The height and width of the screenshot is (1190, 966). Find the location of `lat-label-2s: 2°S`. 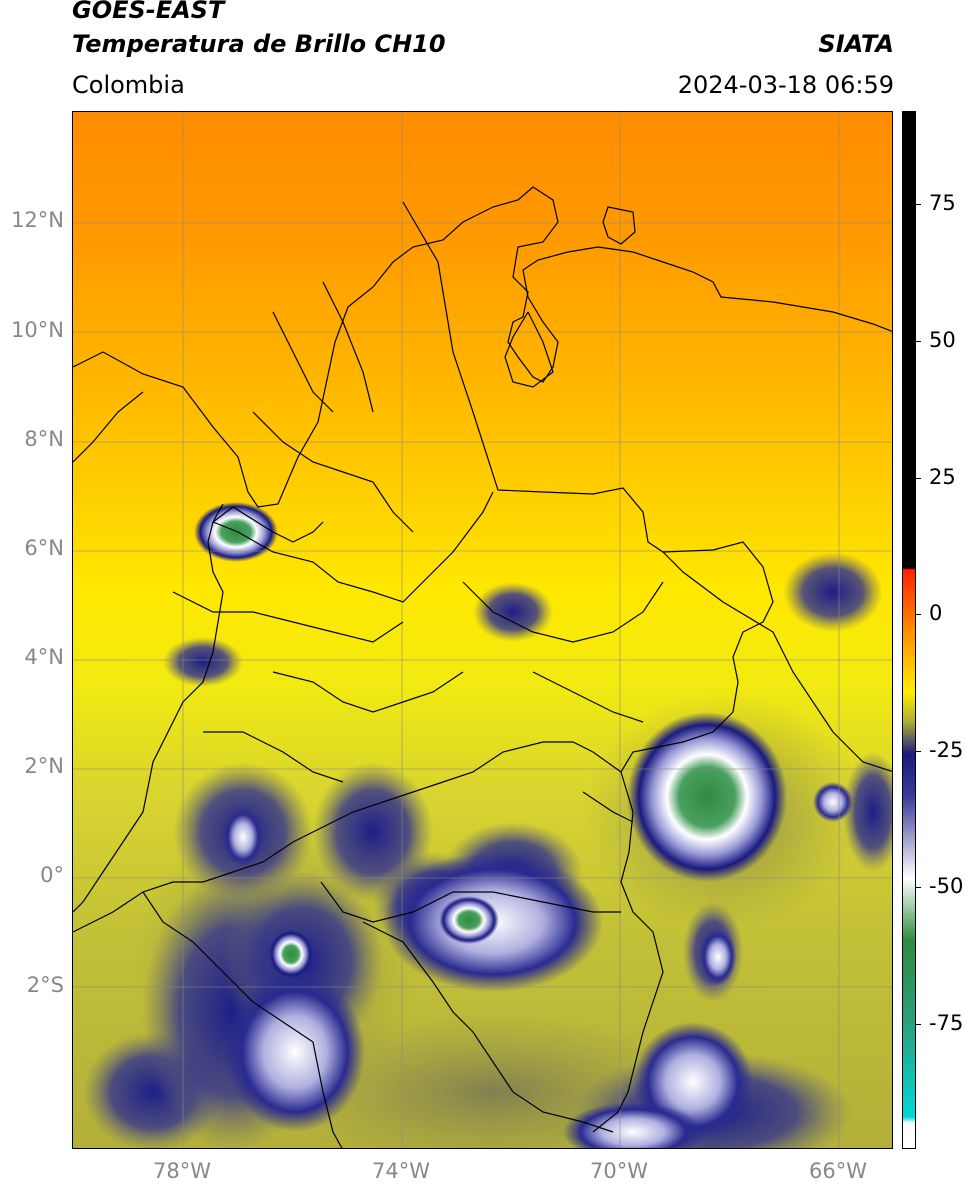

lat-label-2s: 2°S is located at coordinates (45, 985).